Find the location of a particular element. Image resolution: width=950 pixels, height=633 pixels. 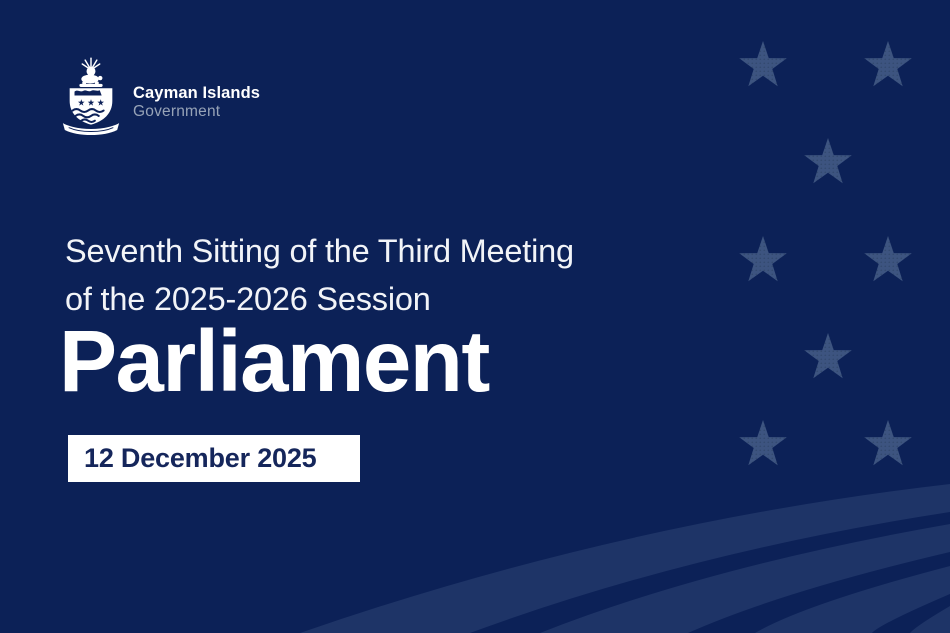

government-logo: Cayman Islands Government is located at coordinates (159, 96).